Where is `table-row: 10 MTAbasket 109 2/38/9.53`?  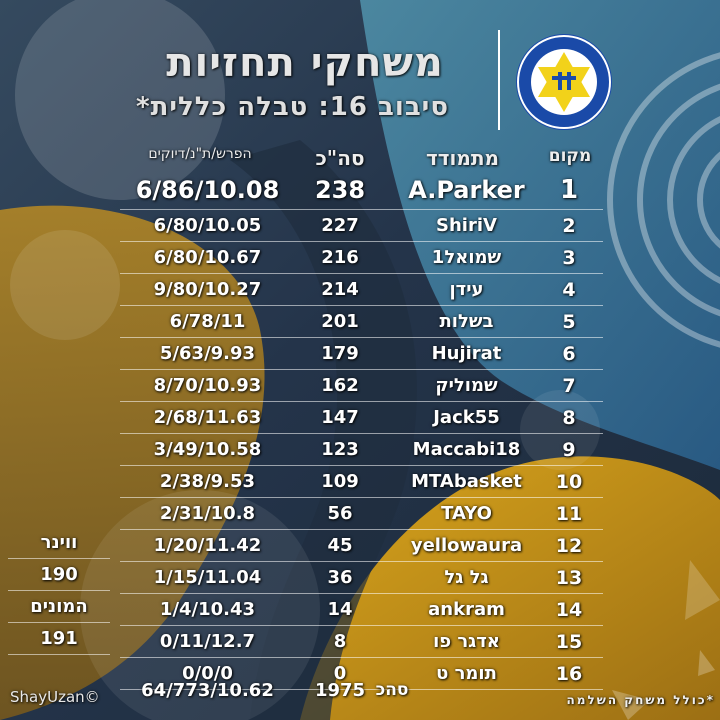 table-row: 10 MTAbasket 109 2/38/9.53 is located at coordinates (361, 482).